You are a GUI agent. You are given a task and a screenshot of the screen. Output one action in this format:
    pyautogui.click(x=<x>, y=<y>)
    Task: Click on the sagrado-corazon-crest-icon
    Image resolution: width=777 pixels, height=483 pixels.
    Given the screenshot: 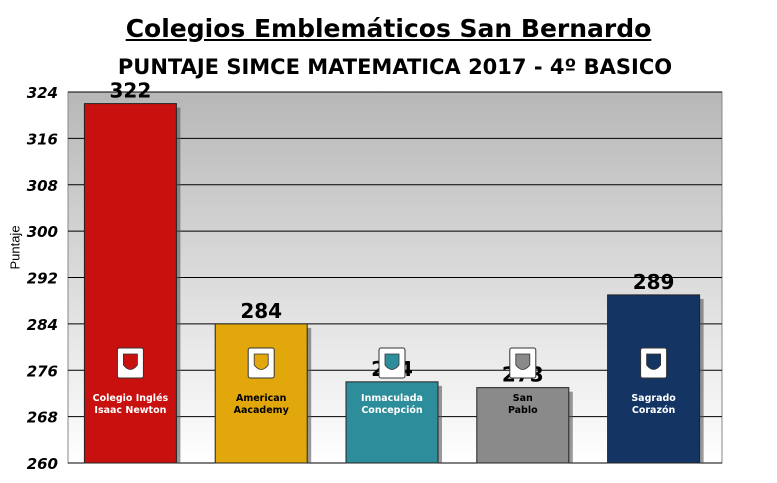 What is the action you would take?
    pyautogui.click(x=654, y=363)
    